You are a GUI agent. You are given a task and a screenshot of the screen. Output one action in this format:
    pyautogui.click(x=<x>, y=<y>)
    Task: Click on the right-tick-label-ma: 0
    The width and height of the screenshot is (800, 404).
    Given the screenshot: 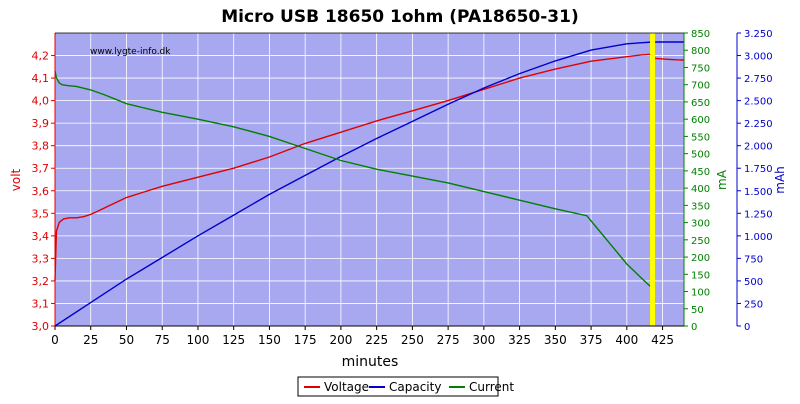 What is the action you would take?
    pyautogui.click(x=694, y=327)
    